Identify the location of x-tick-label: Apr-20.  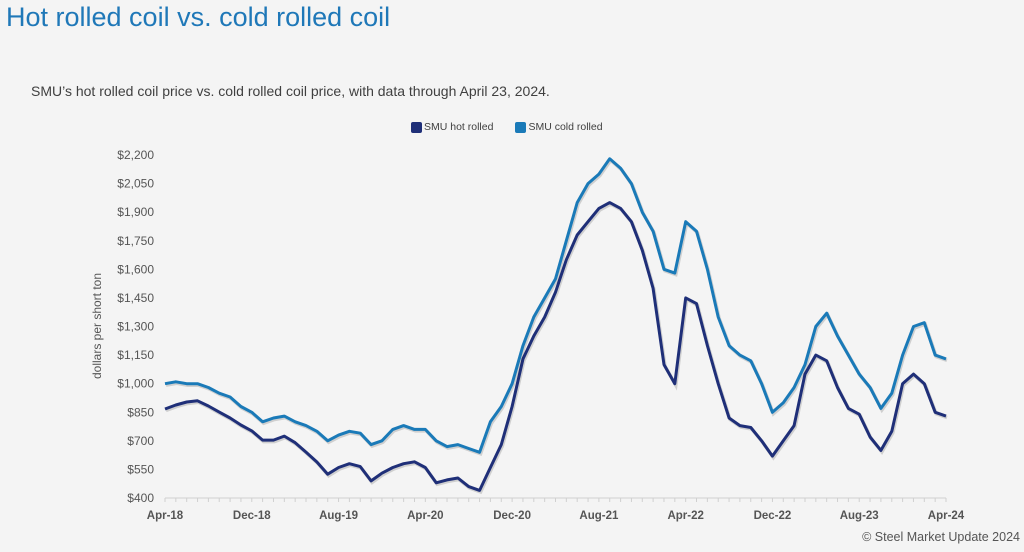
(425, 516).